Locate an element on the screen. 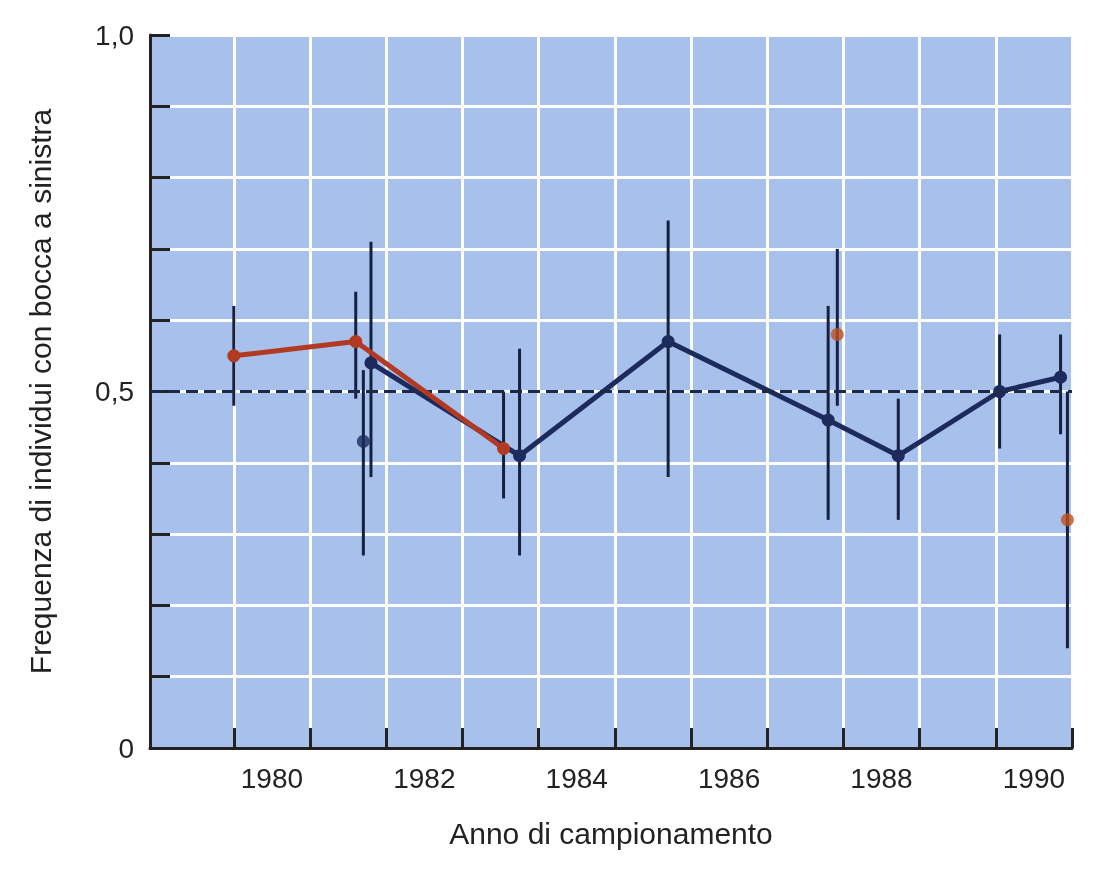  x-tick-label: 1982 is located at coordinates (424, 778).